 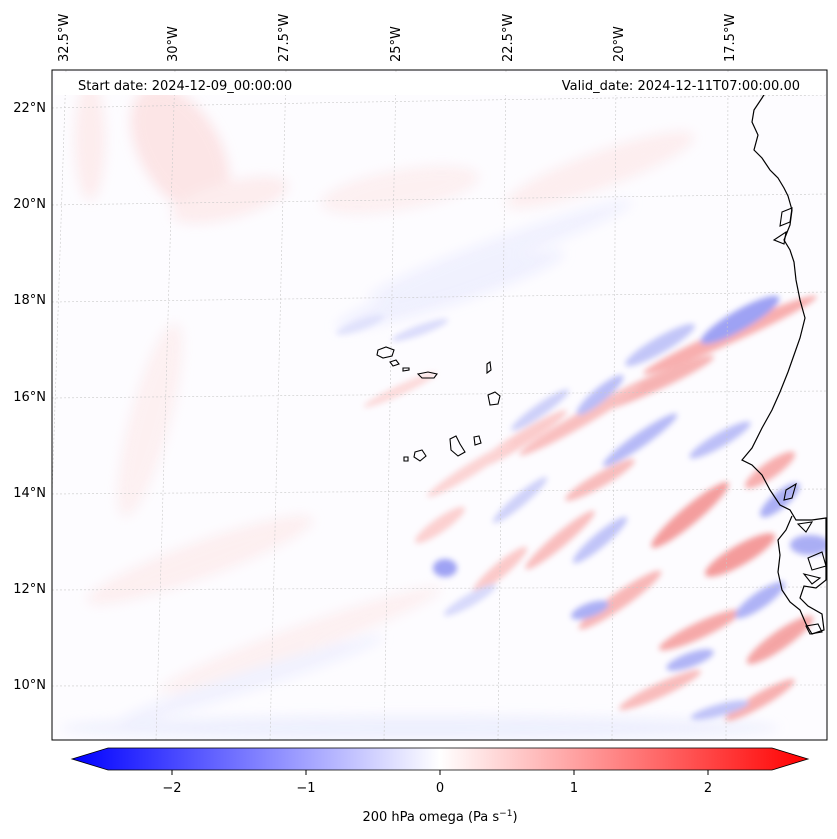 What do you see at coordinates (619, 44) in the screenshot?
I see `lon-label-20w: 20°W` at bounding box center [619, 44].